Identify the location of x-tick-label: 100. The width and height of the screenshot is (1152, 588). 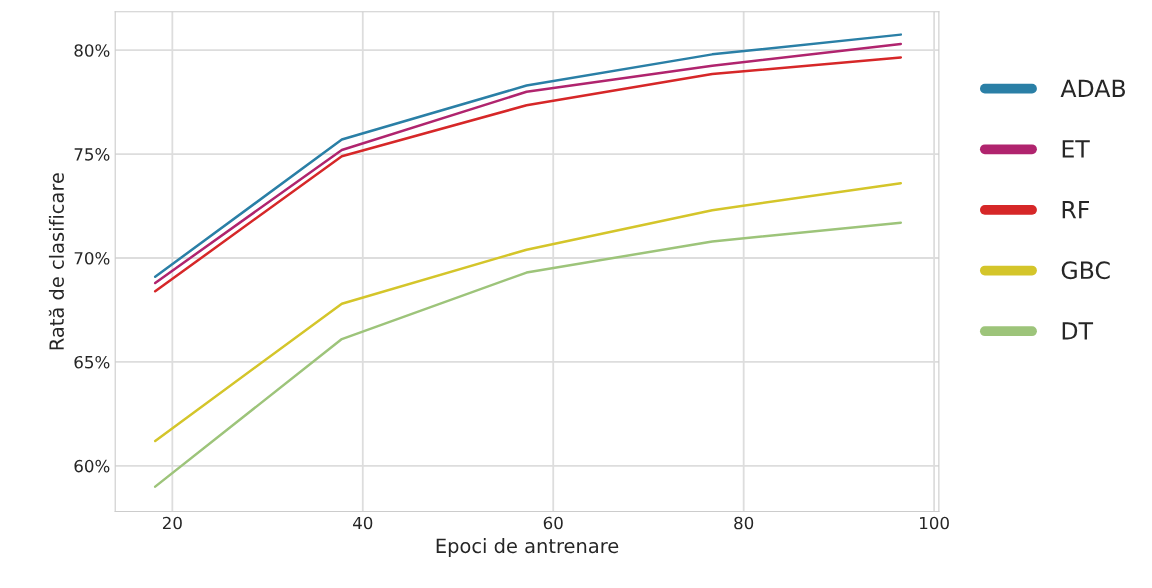
(934, 523).